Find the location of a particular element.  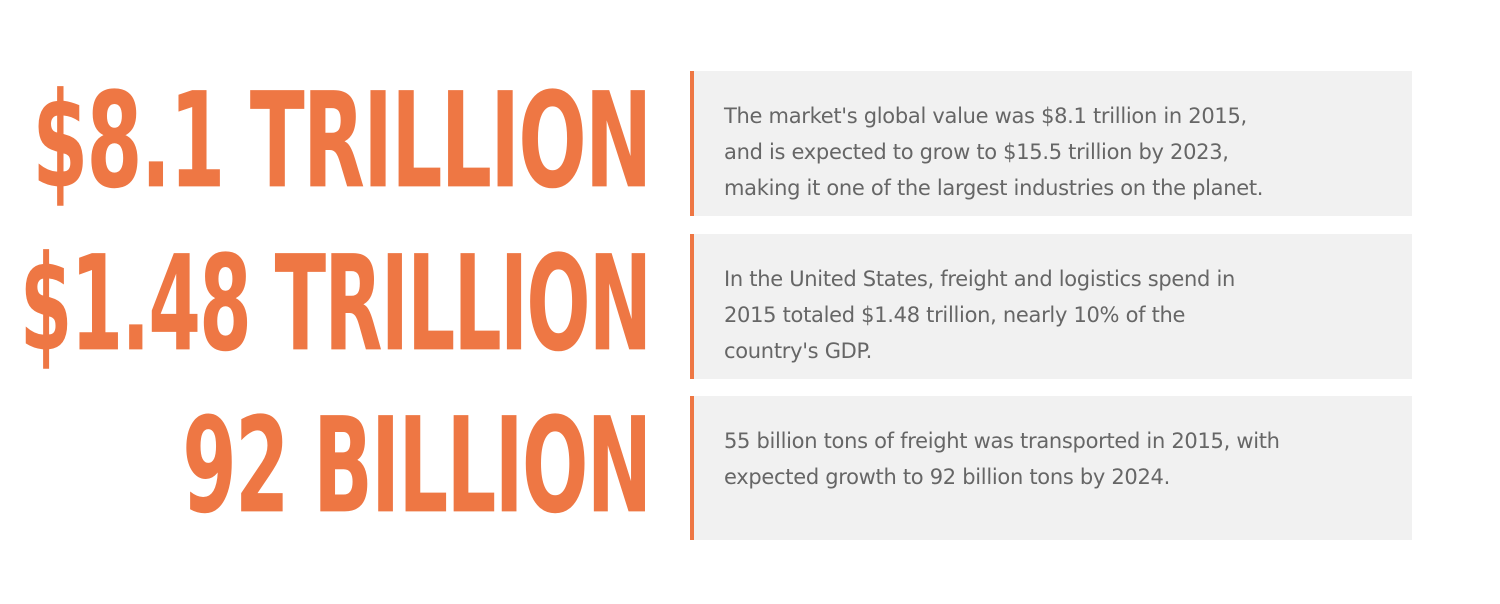

stat-figure: 92 BILLION is located at coordinates (416, 465).